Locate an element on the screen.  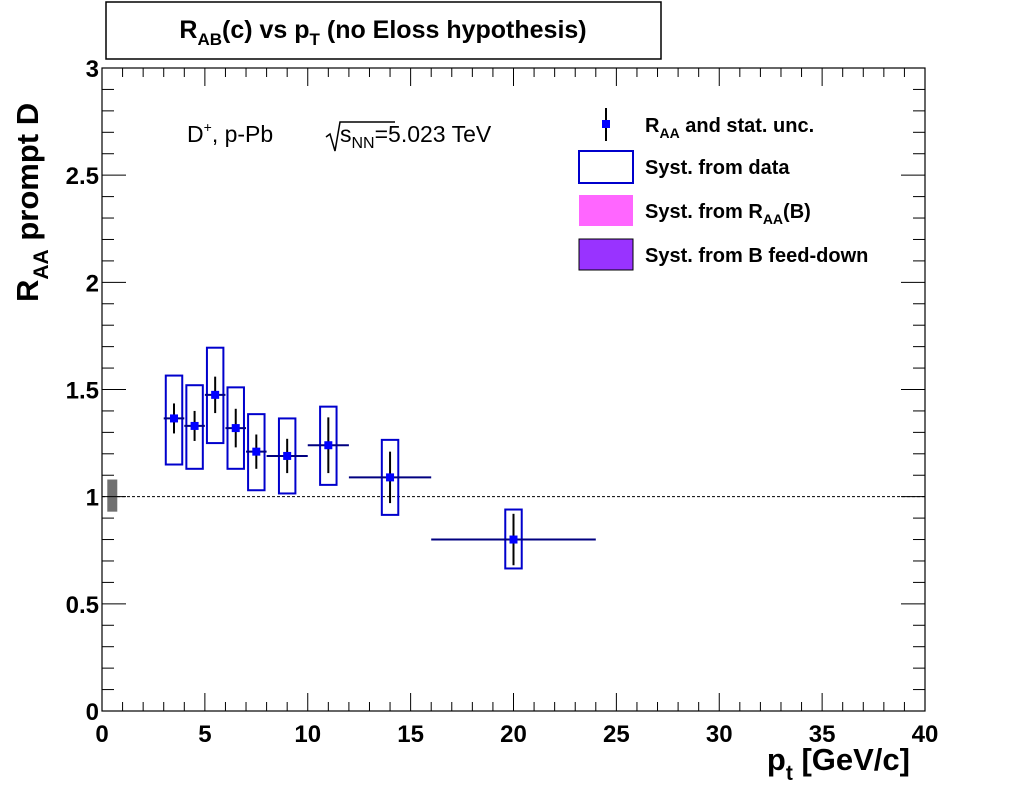
legend-entry-raa: RAA and stat. unc. is located at coordinates (729, 128).